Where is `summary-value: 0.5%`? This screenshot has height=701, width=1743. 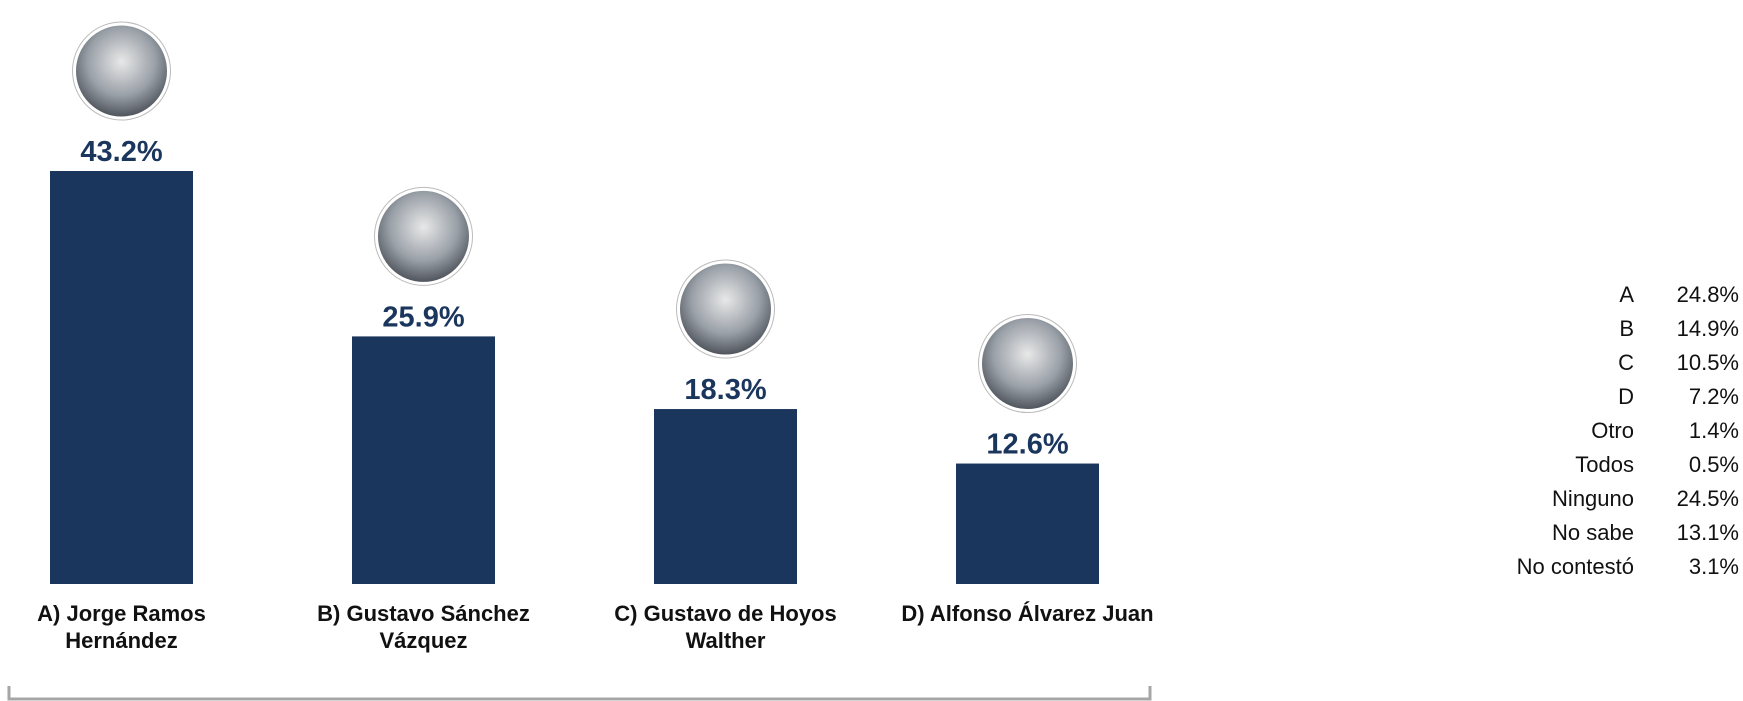
summary-value: 0.5% is located at coordinates (1714, 464).